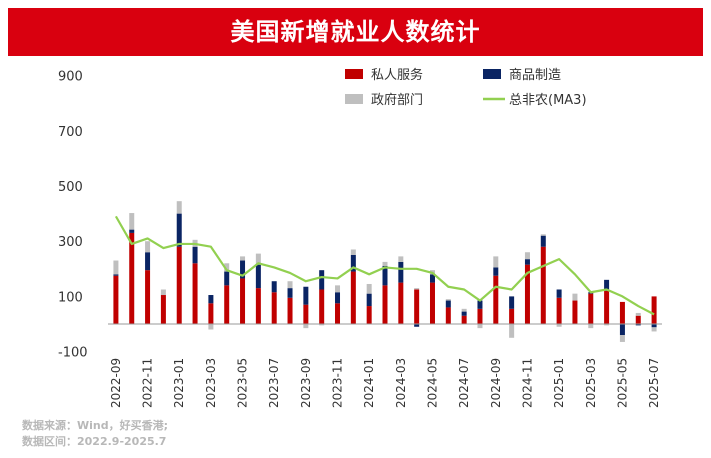 This screenshot has width=711, height=458. What do you see at coordinates (527, 383) in the screenshot?
I see `x-tick-label: 2024-11` at bounding box center [527, 383].